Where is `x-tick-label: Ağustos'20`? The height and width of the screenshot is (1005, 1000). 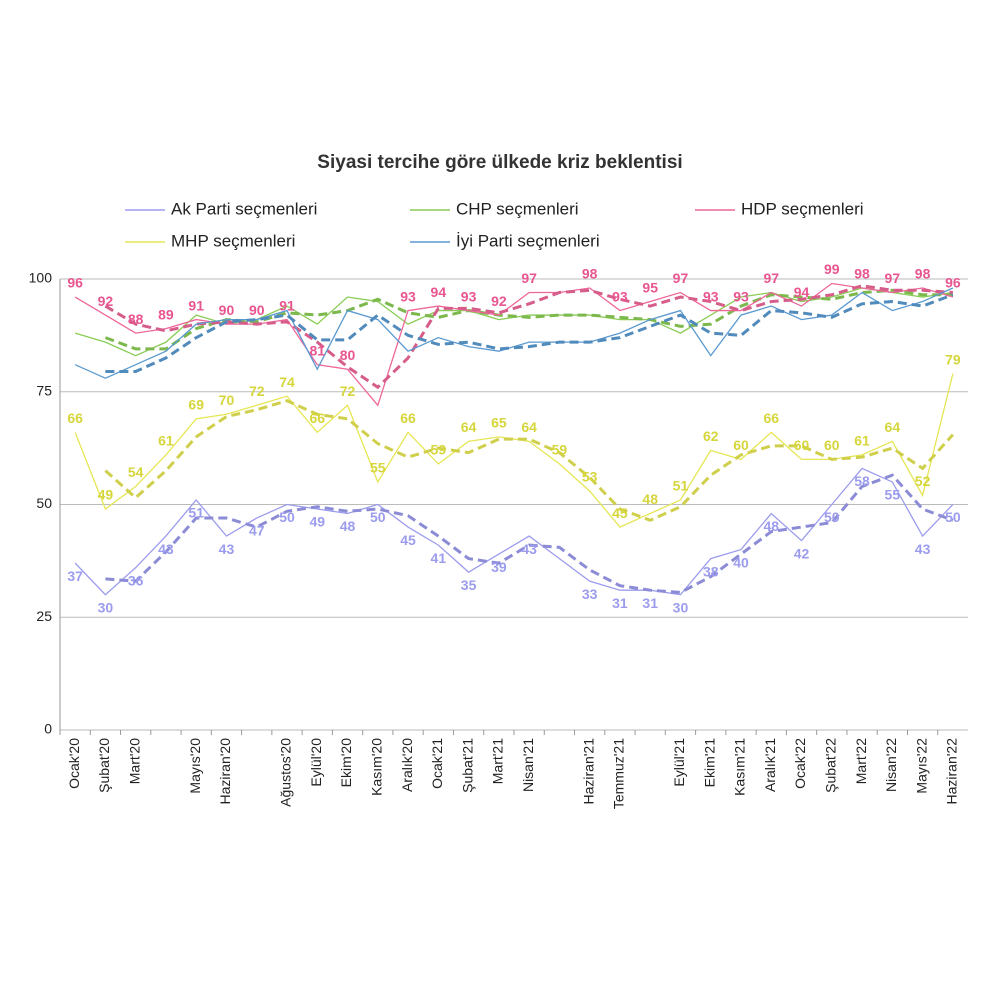 x-tick-label: Ağustos'20 is located at coordinates (286, 772).